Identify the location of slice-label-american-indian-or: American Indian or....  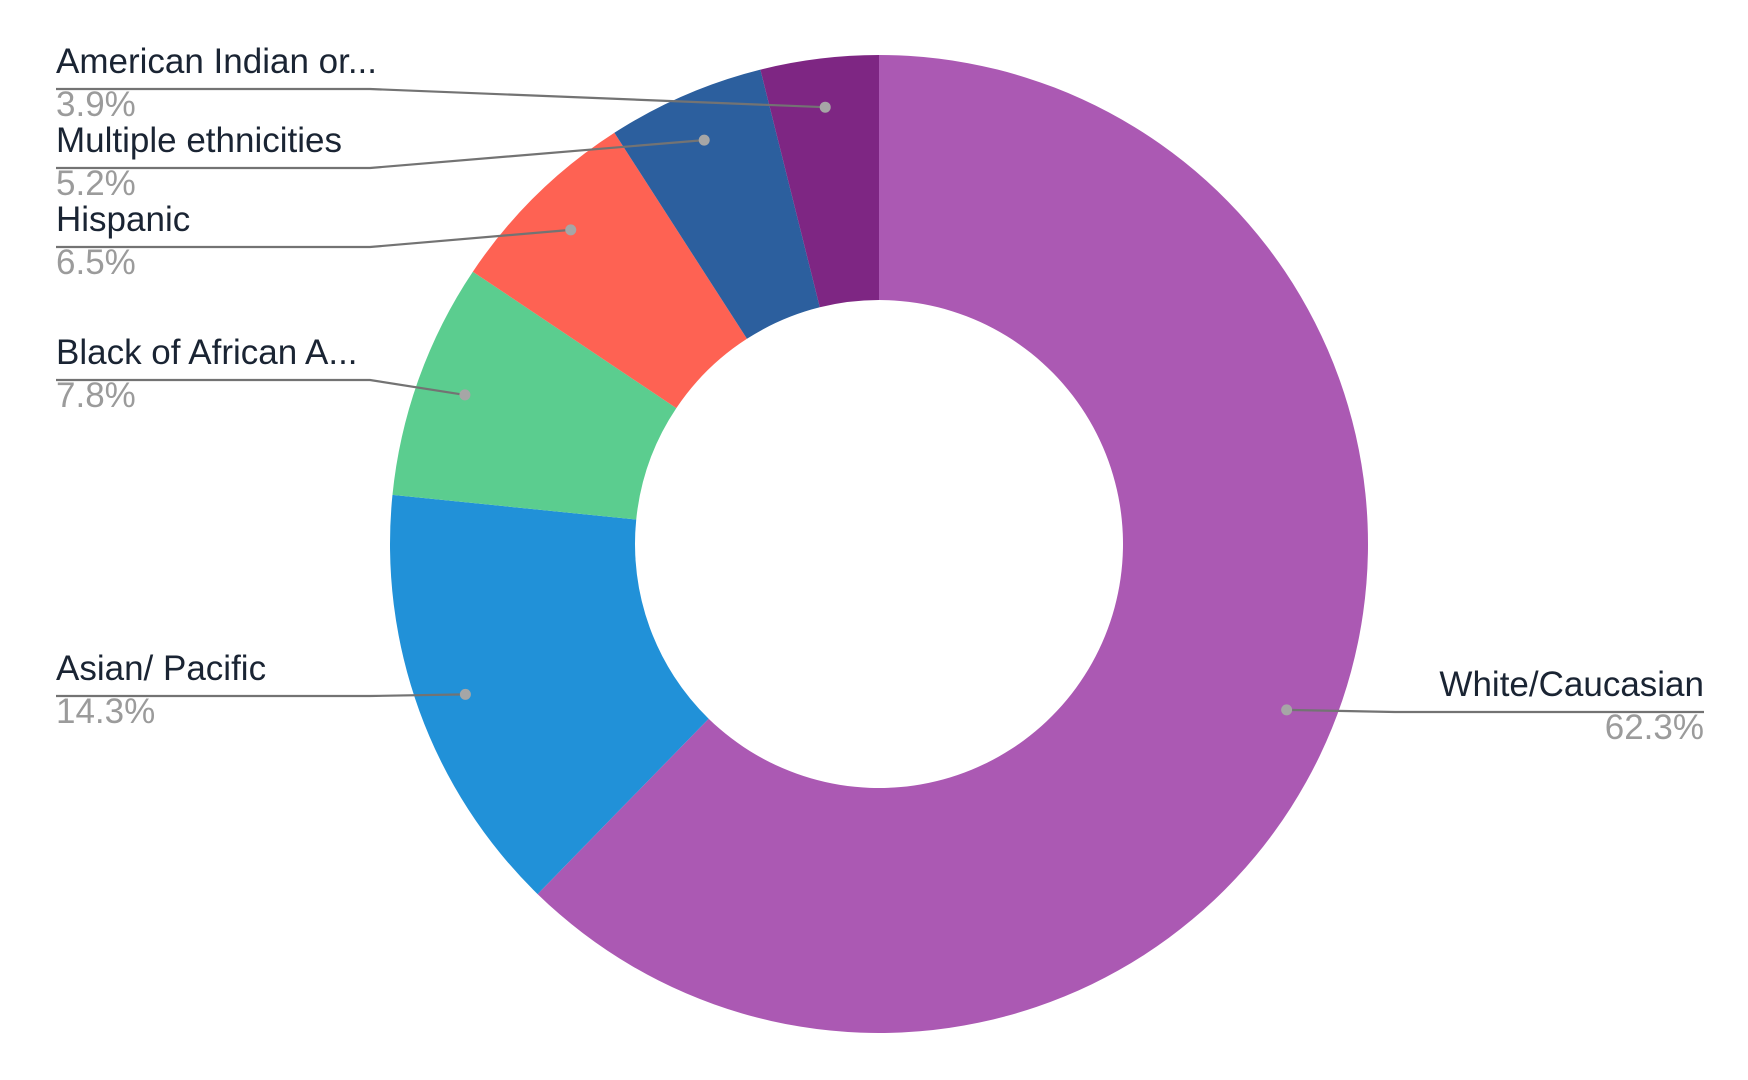
(216, 61).